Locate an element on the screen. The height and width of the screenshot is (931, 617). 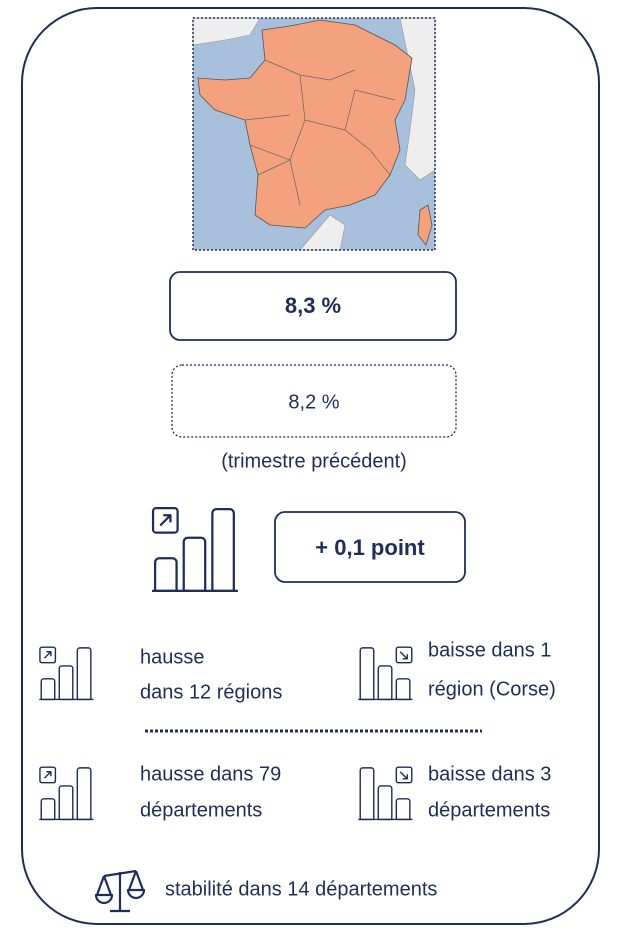
current-rate: 8,3 % is located at coordinates (313, 305).